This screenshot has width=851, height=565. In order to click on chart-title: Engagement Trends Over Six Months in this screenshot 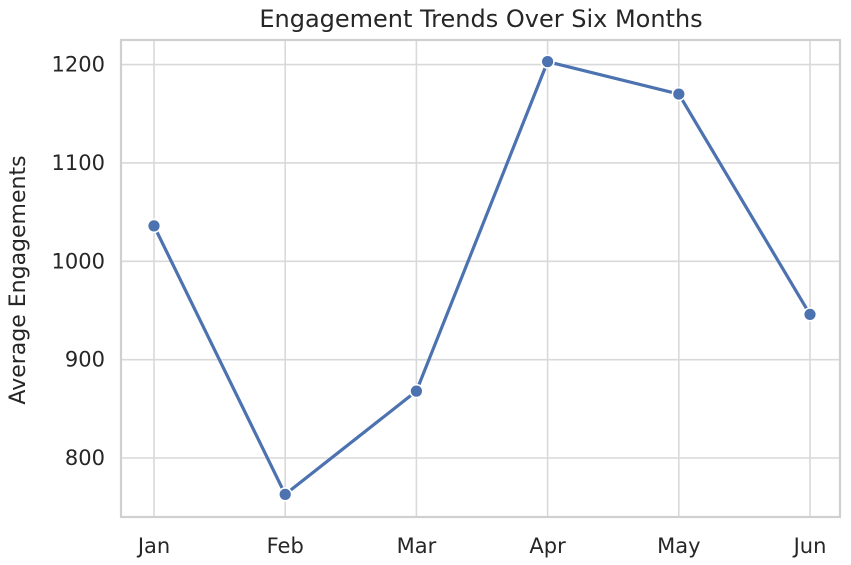, I will do `click(480, 19)`.